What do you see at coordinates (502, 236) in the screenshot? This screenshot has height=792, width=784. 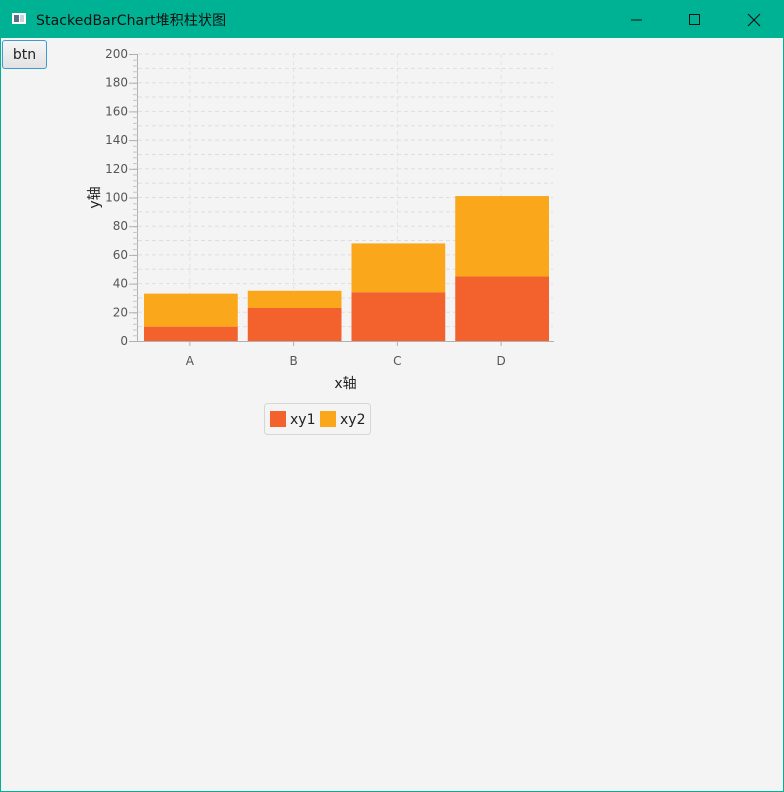 I see `bar-xy2-D` at bounding box center [502, 236].